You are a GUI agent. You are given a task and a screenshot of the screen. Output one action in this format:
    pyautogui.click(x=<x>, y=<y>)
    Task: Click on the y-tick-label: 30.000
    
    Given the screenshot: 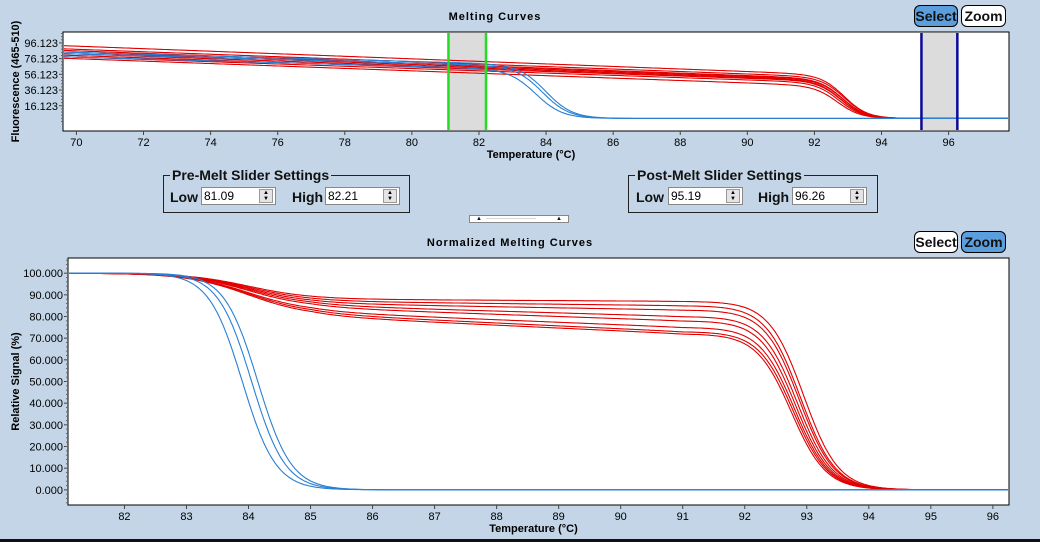 What is the action you would take?
    pyautogui.click(x=46, y=426)
    